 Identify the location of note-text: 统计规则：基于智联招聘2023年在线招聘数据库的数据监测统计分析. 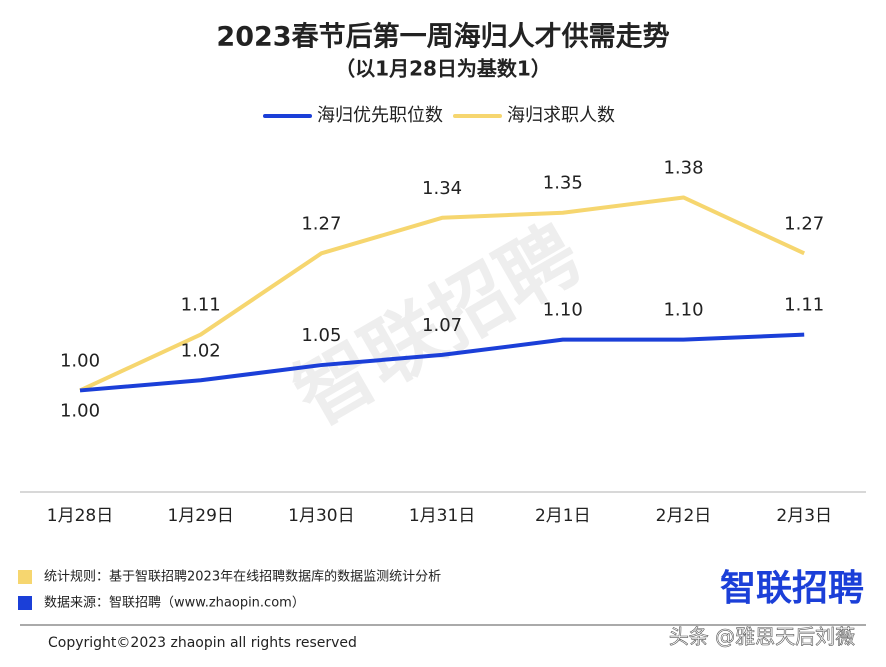
(242, 577).